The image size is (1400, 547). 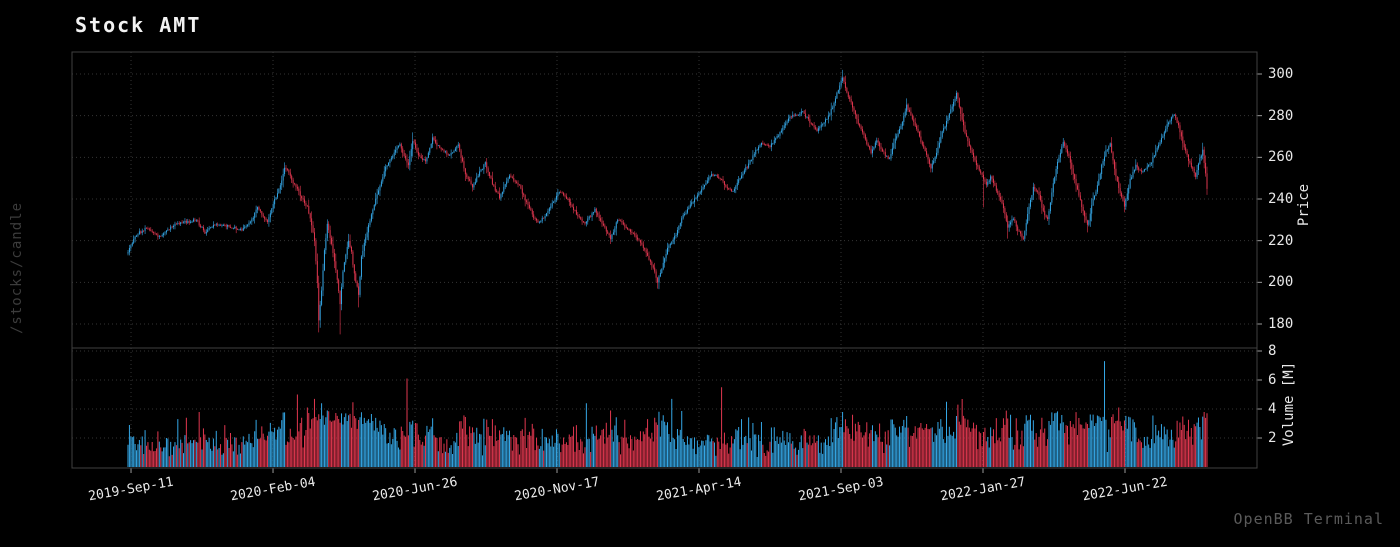 What do you see at coordinates (1281, 157) in the screenshot?
I see `price-tick-label: 260` at bounding box center [1281, 157].